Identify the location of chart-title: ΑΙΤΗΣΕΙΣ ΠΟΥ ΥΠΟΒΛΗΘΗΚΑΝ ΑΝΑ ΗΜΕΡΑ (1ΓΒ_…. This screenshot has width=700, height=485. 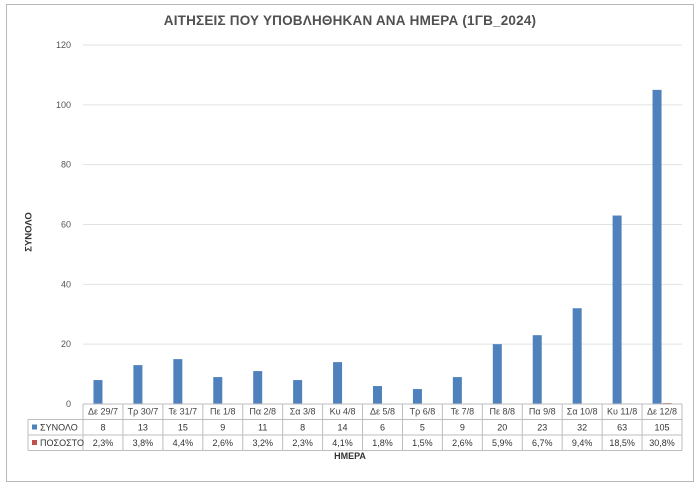
(350, 20).